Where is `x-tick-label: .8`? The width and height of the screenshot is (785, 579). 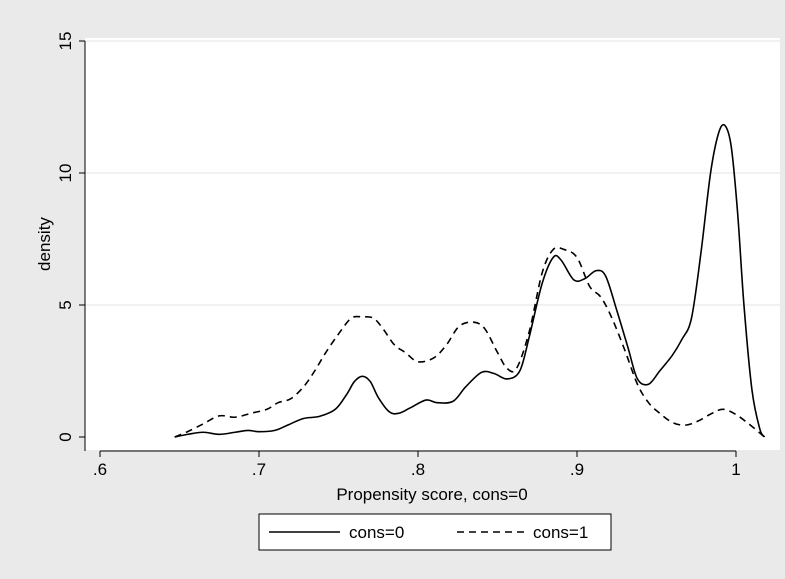
x-tick-label: .8 is located at coordinates (418, 469).